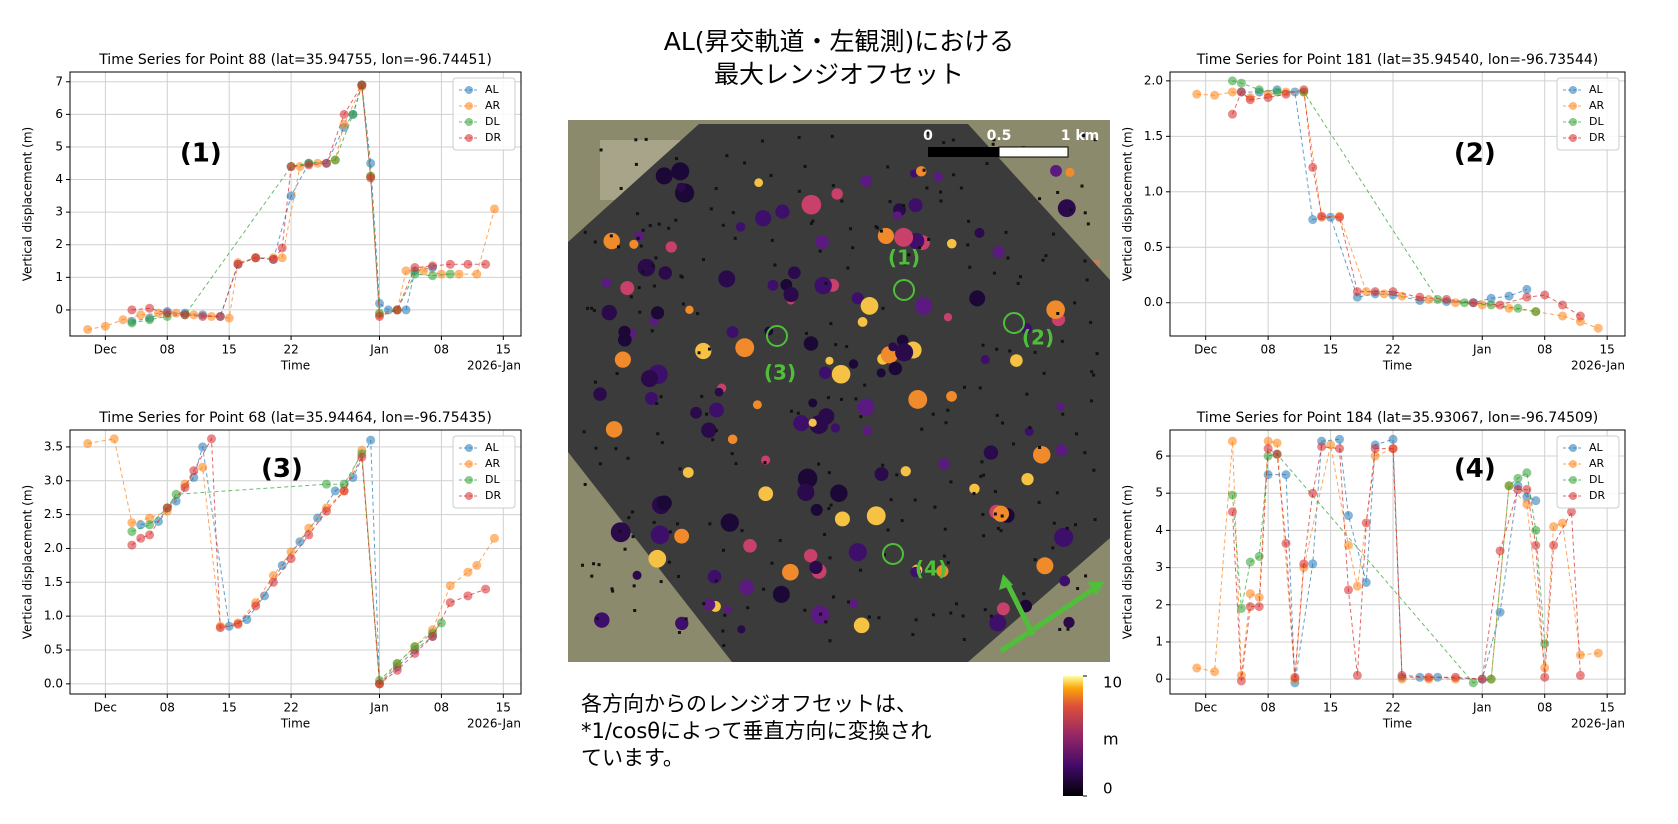  I want to click on annotation: (2), so click(1475, 153).